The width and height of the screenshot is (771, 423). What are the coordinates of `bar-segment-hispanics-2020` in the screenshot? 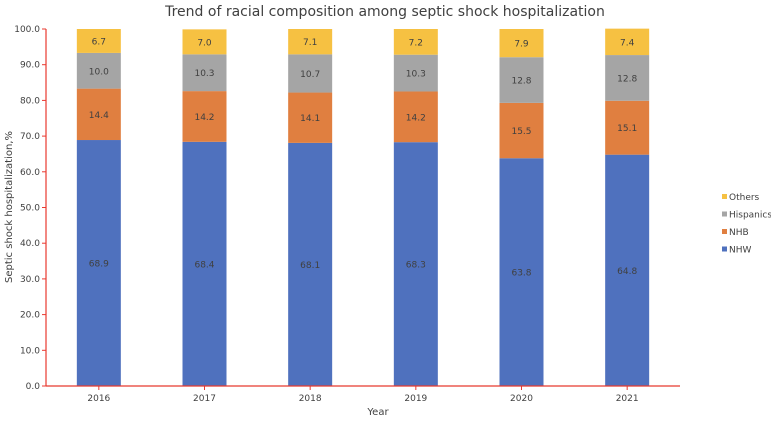 It's located at (521, 80).